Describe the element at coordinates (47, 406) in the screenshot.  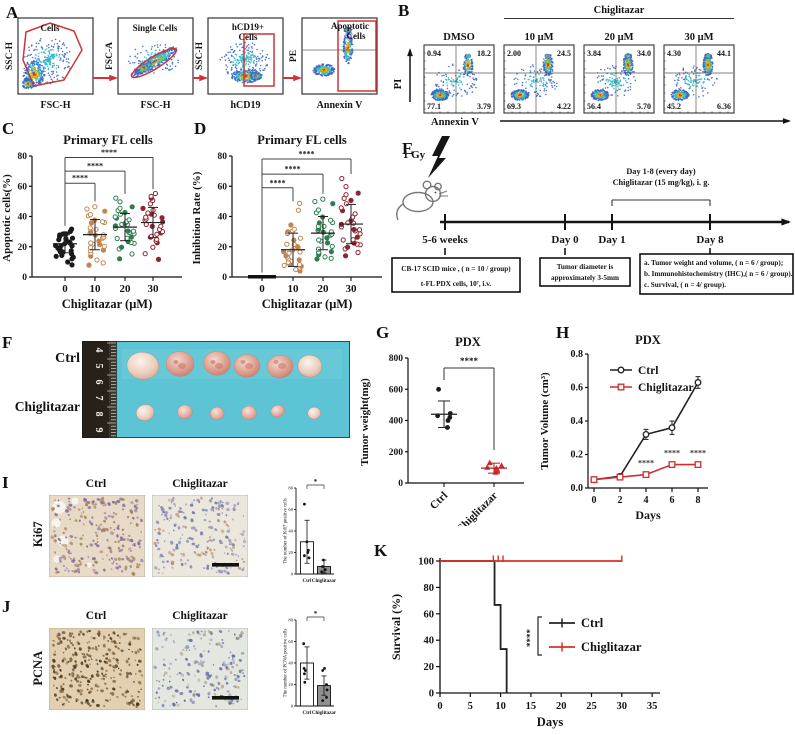
I see `panel-f-chiglitazar-row-label: Chiglitazar` at that location.